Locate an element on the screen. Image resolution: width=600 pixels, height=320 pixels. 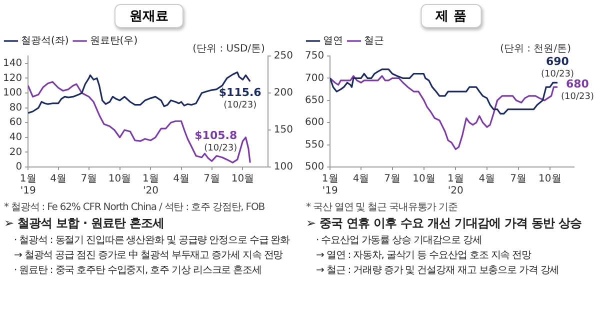
data-label: 690 (10/23) is located at coordinates (557, 67).